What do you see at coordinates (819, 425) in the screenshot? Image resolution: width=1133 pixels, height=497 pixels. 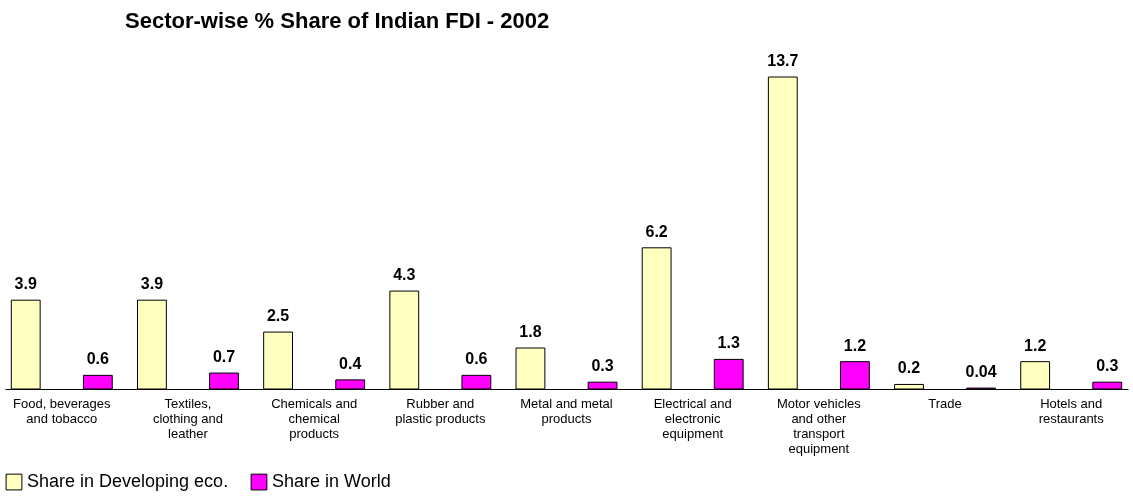 I see `x-tick-label: Motor vehicles and other transport equipment` at bounding box center [819, 425].